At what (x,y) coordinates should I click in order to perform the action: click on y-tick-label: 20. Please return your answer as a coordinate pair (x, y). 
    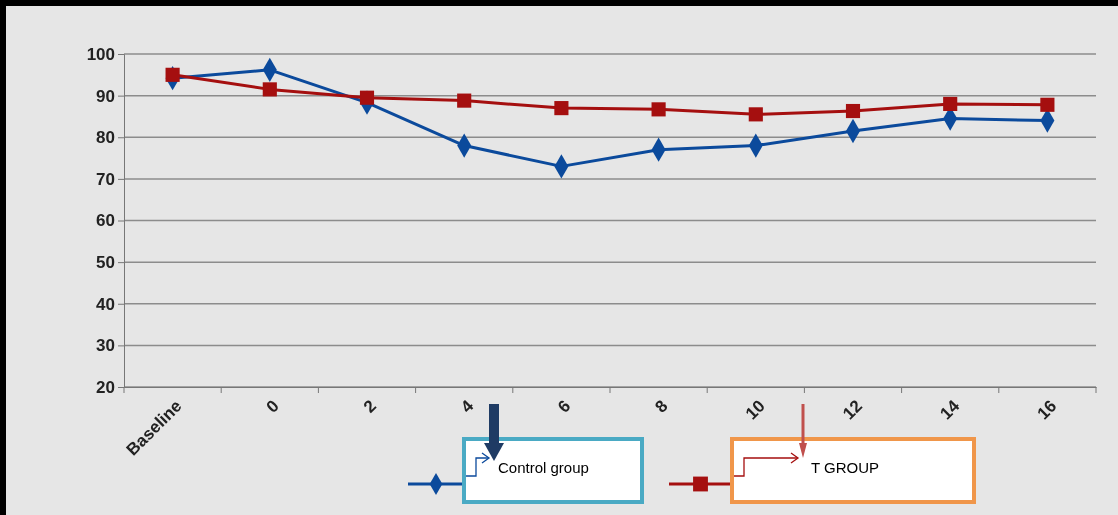
    Looking at the image, I should click on (105, 387).